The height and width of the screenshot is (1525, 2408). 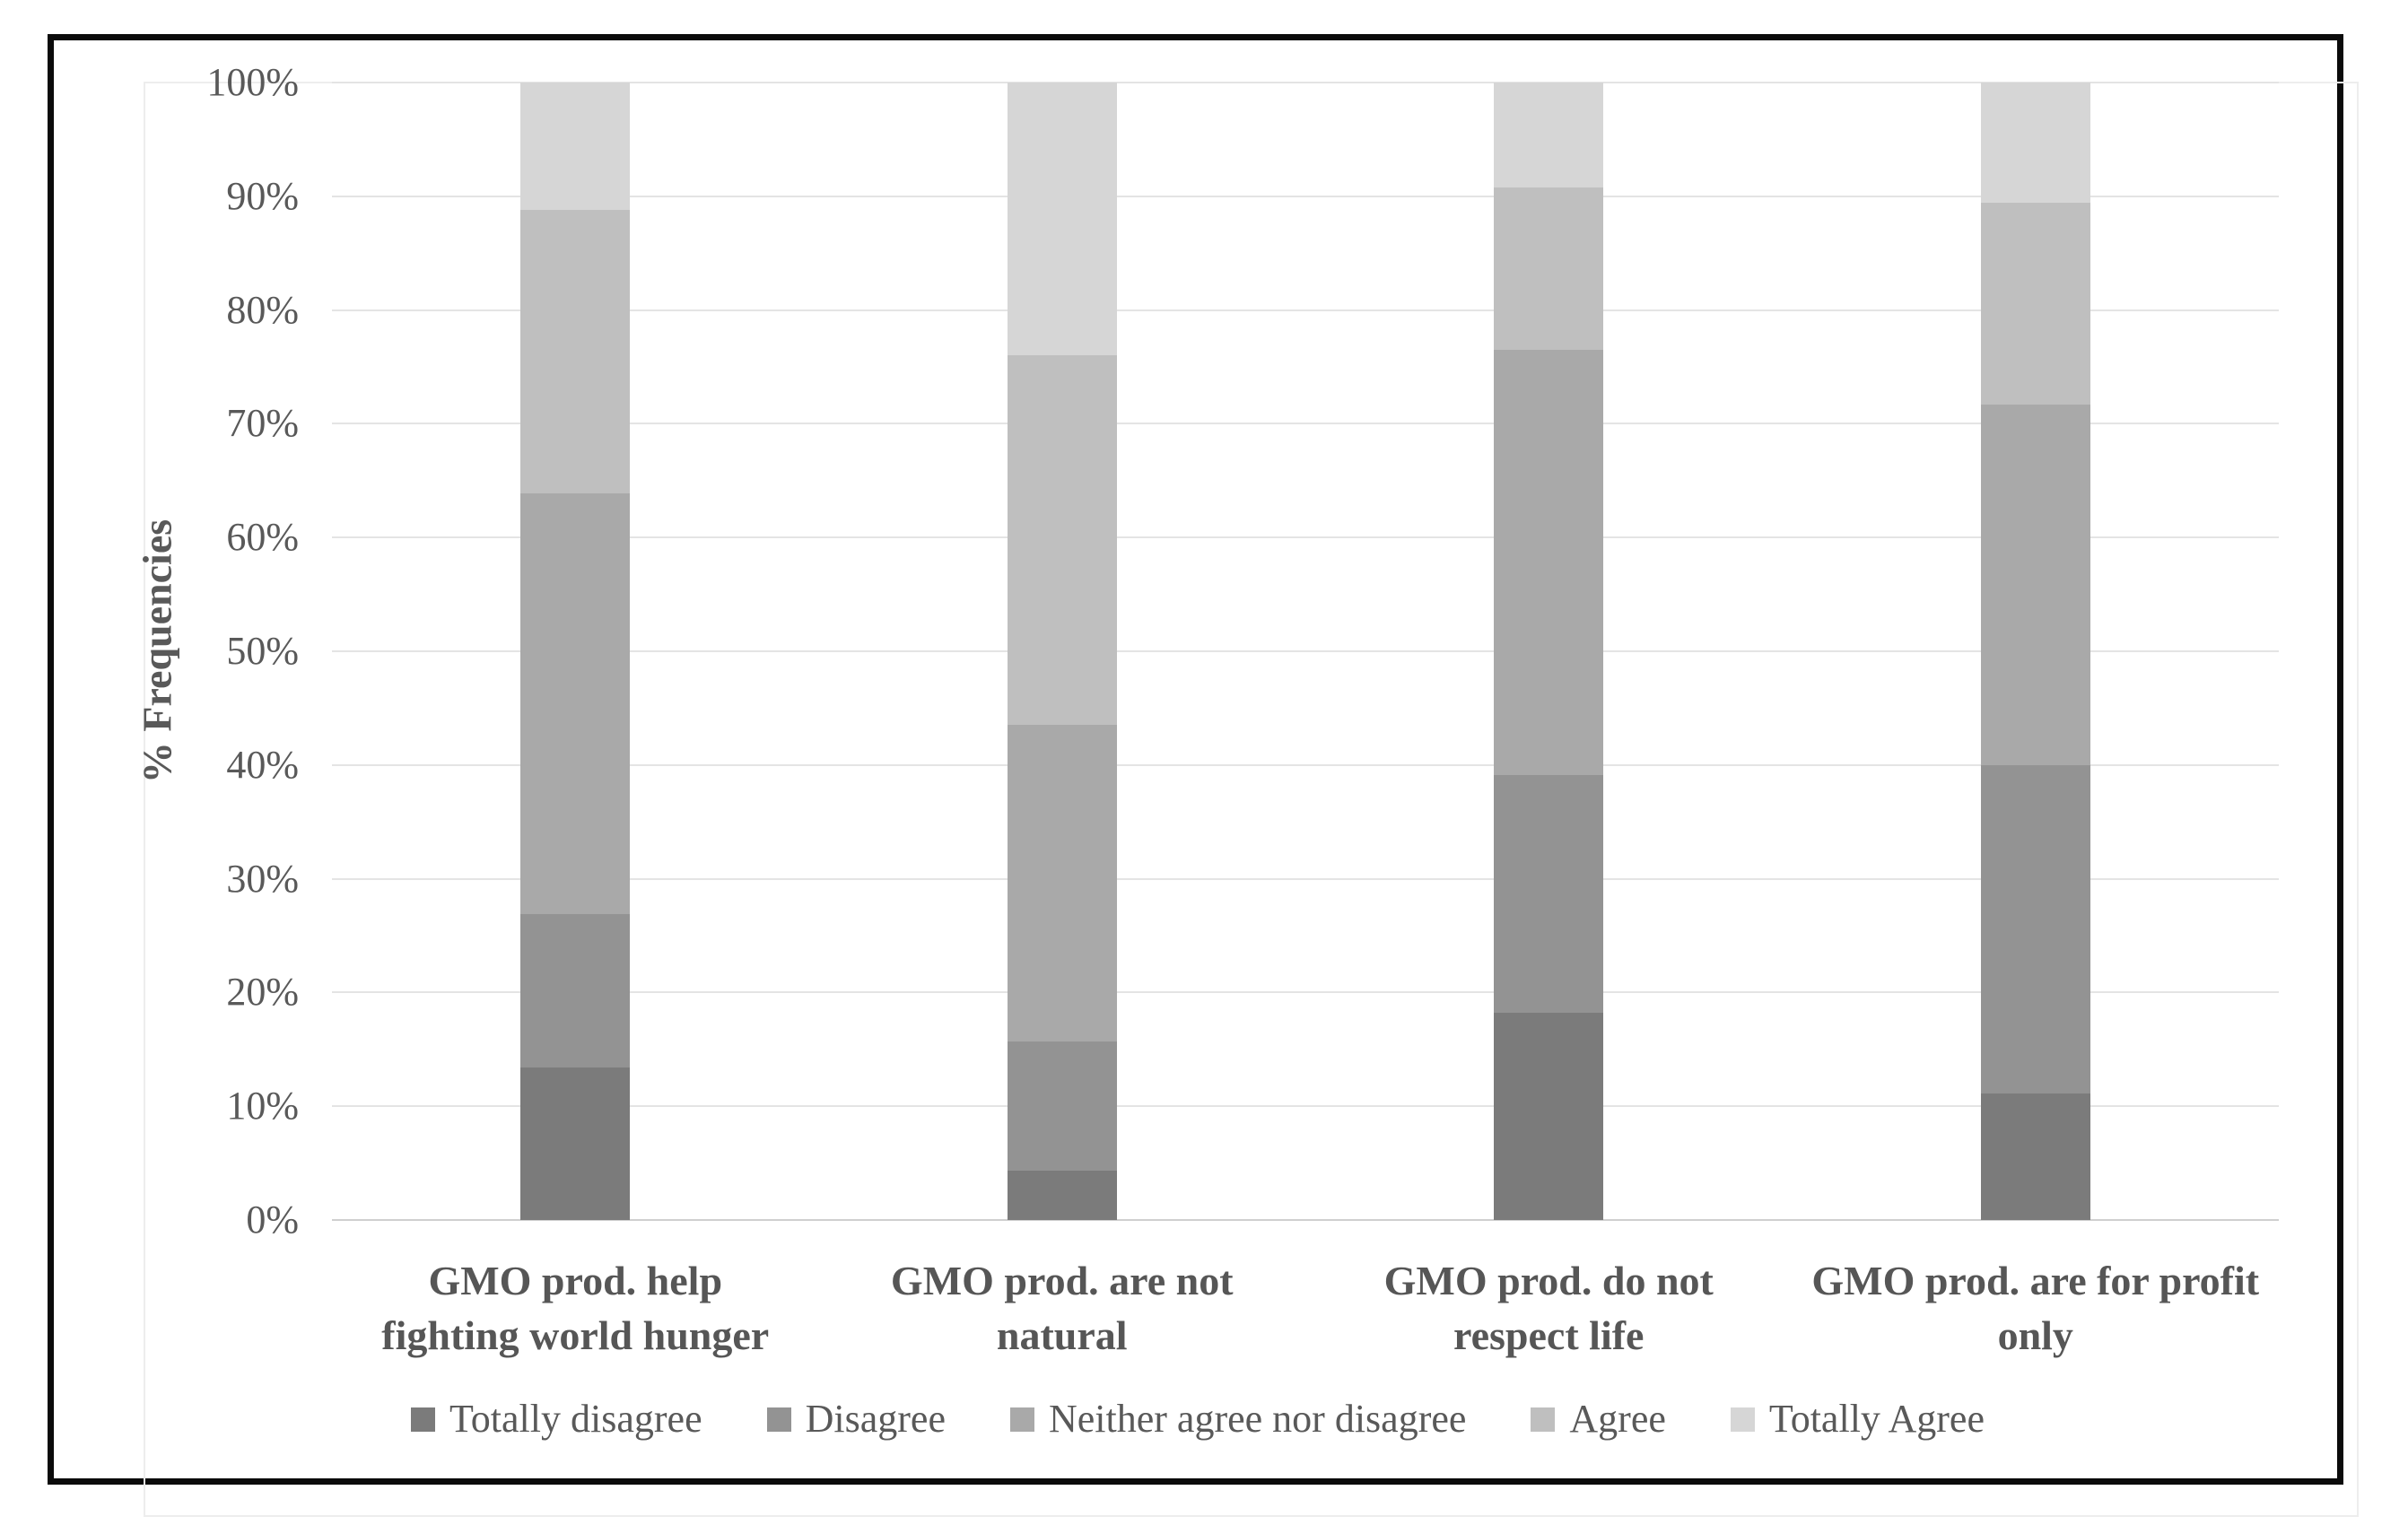 What do you see at coordinates (1062, 1335) in the screenshot?
I see `x-category-label-line: natural` at bounding box center [1062, 1335].